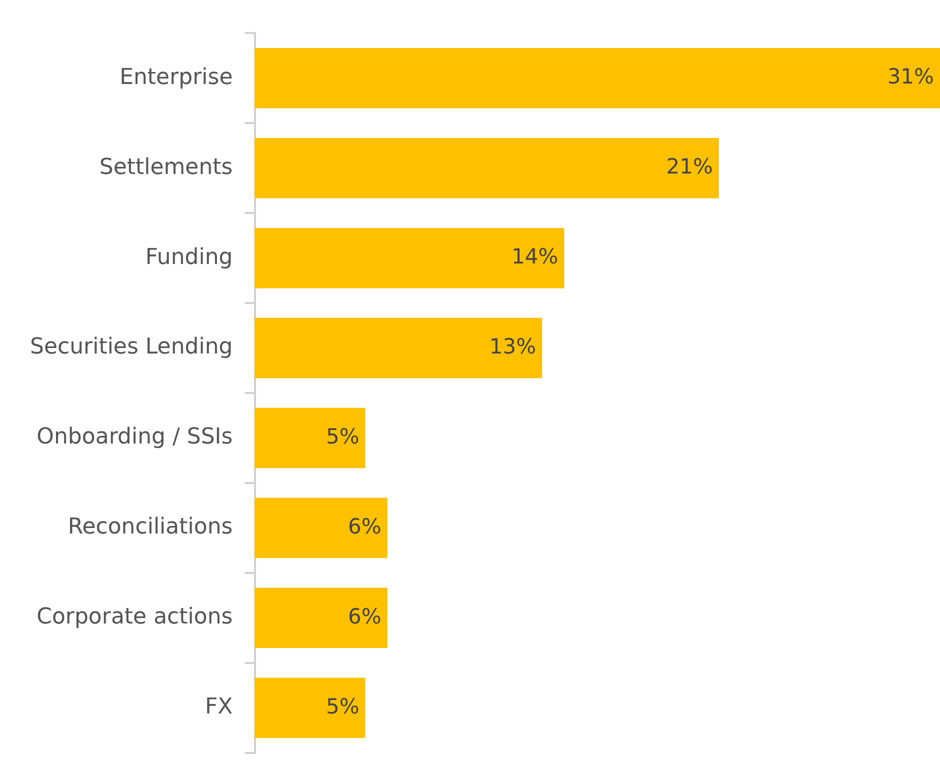 This screenshot has width=940, height=778. What do you see at coordinates (535, 256) in the screenshot?
I see `data-label: 14%` at bounding box center [535, 256].